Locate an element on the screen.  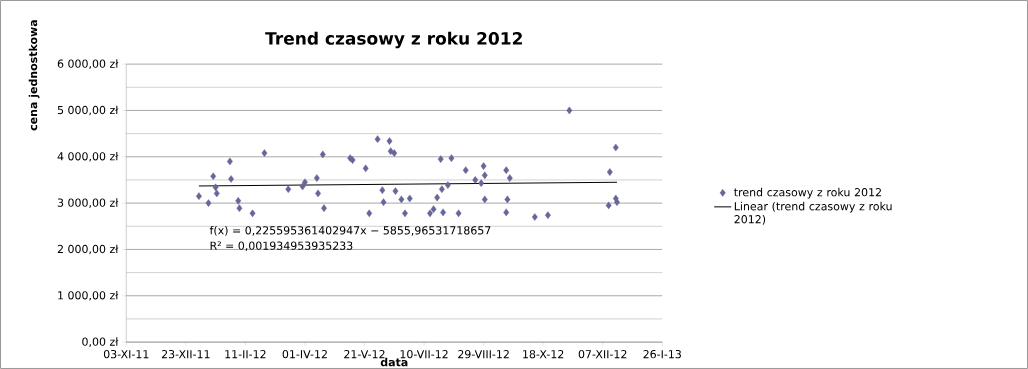
x-tick-label: 10-VII-12 is located at coordinates (424, 354).